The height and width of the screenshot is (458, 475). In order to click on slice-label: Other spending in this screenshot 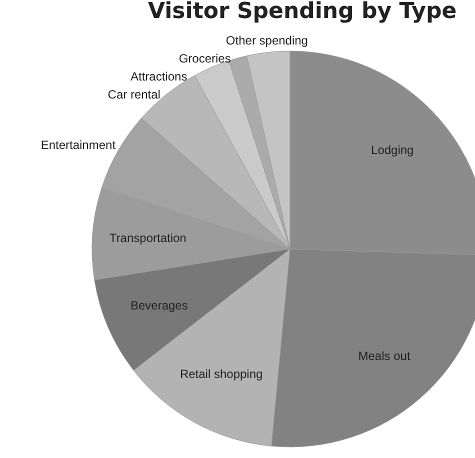, I will do `click(267, 40)`.